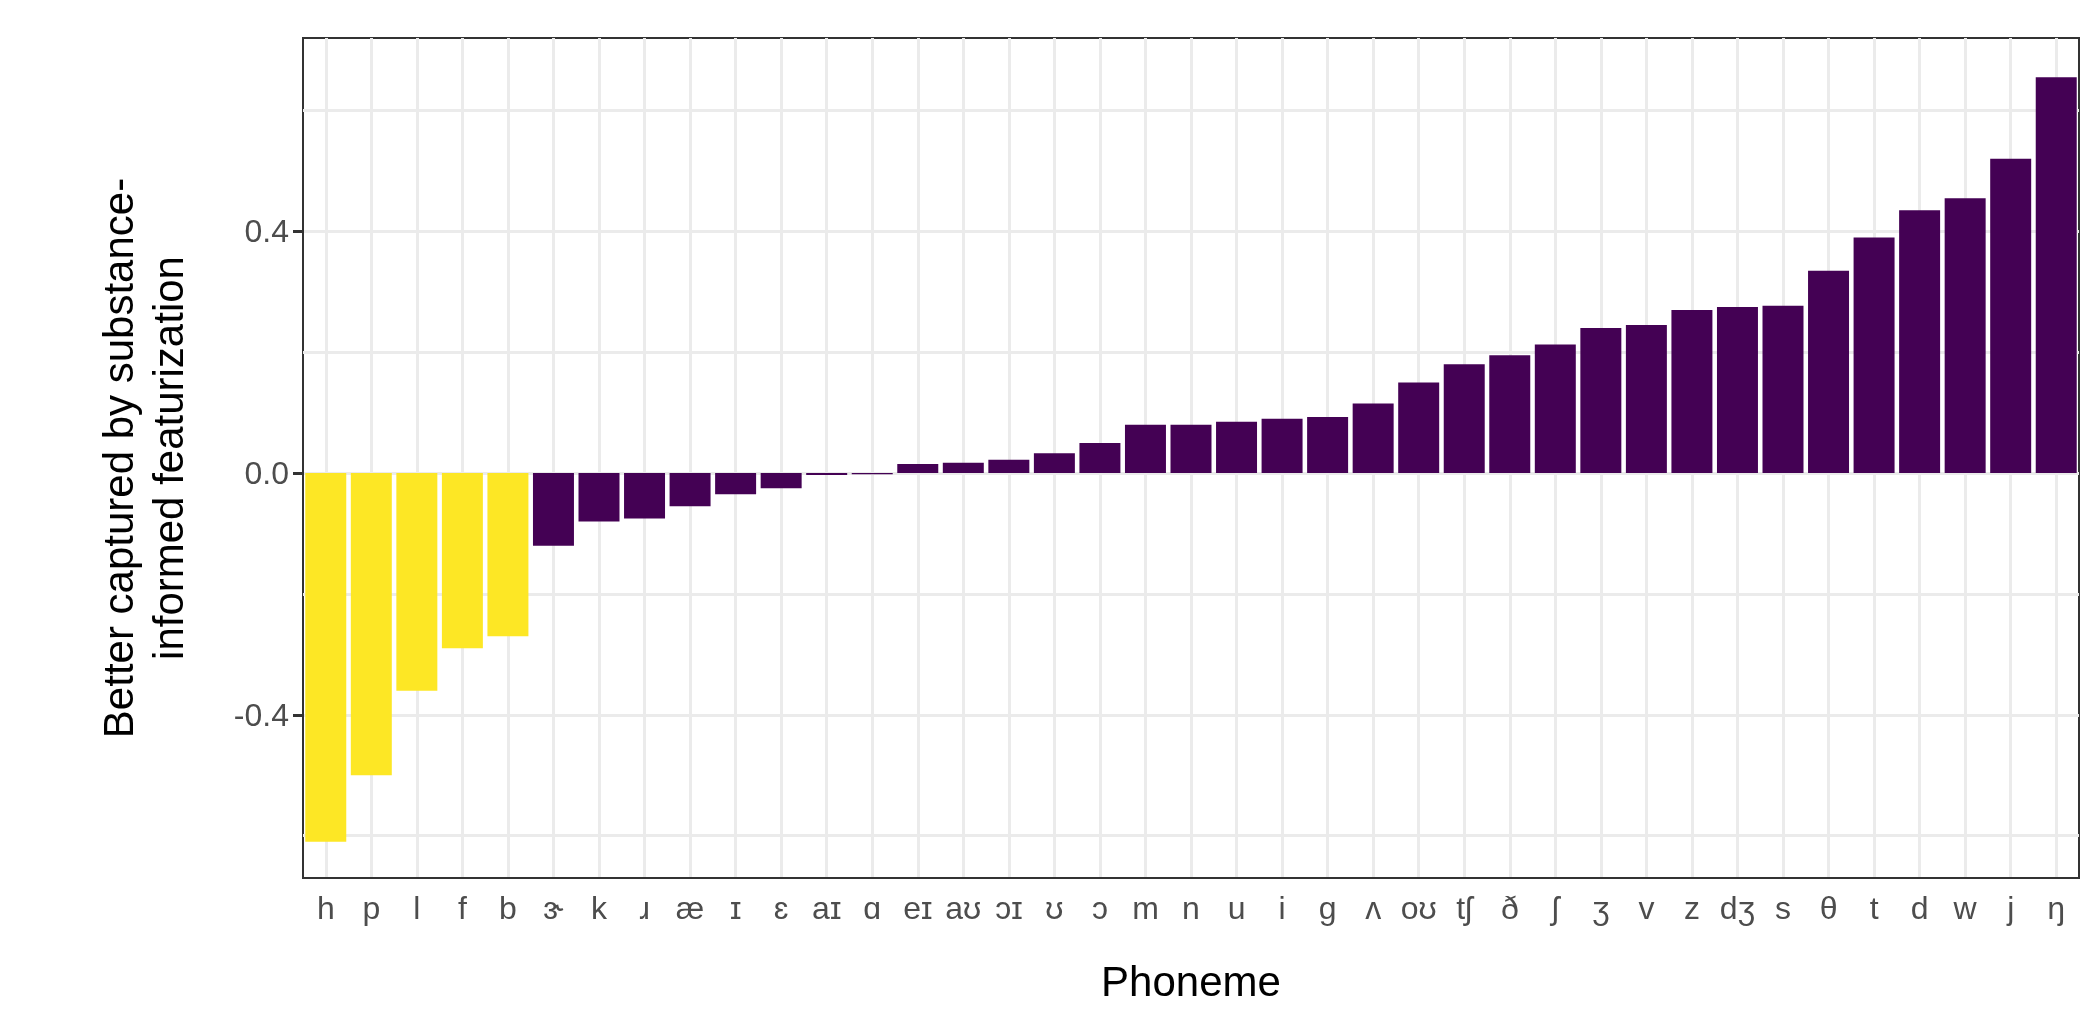  What do you see at coordinates (735, 908) in the screenshot?
I see `x-tick-label: ɪ` at bounding box center [735, 908].